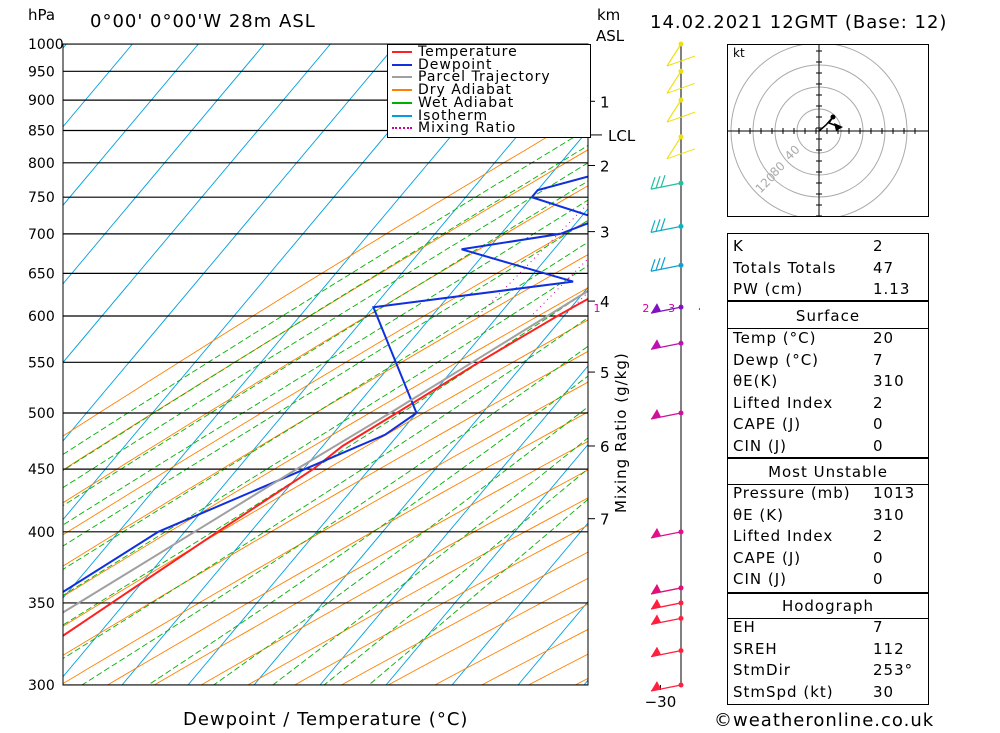 The height and width of the screenshot is (733, 1000). What do you see at coordinates (699, 308) in the screenshot?
I see `mixing-ratio-label: 4` at bounding box center [699, 308].